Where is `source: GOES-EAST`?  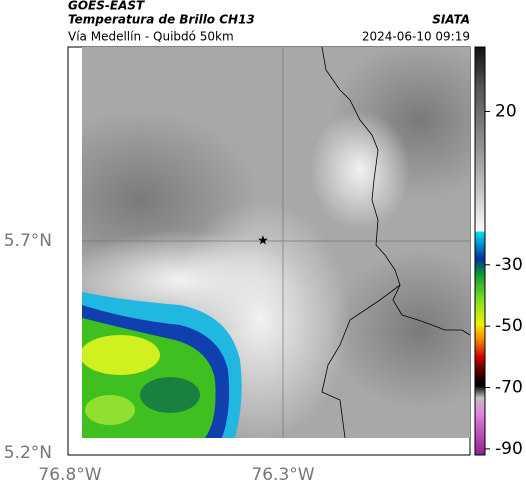 source: GOES-EAST is located at coordinates (106, 6).